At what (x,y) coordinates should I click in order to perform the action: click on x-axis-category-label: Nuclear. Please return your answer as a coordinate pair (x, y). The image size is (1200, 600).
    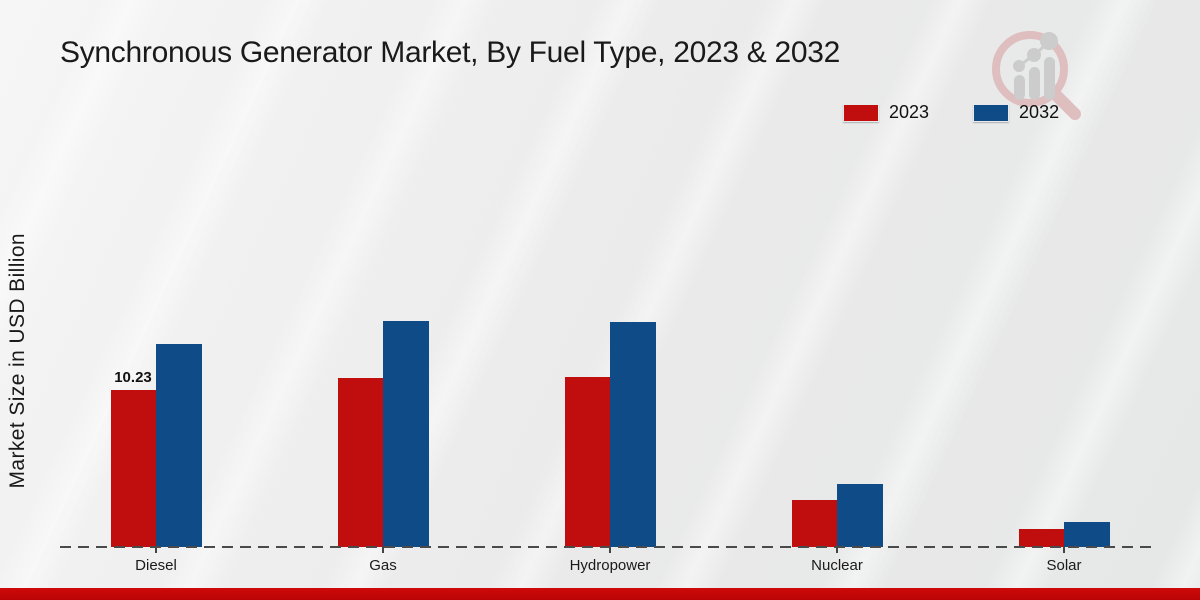
    Looking at the image, I should click on (837, 565).